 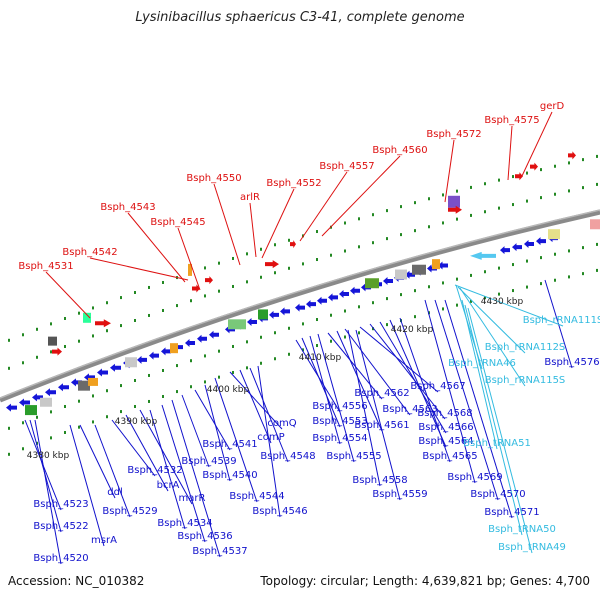 What do you see at coordinates (177, 222) in the screenshot?
I see `gene-label: Bsph_4545` at bounding box center [177, 222].